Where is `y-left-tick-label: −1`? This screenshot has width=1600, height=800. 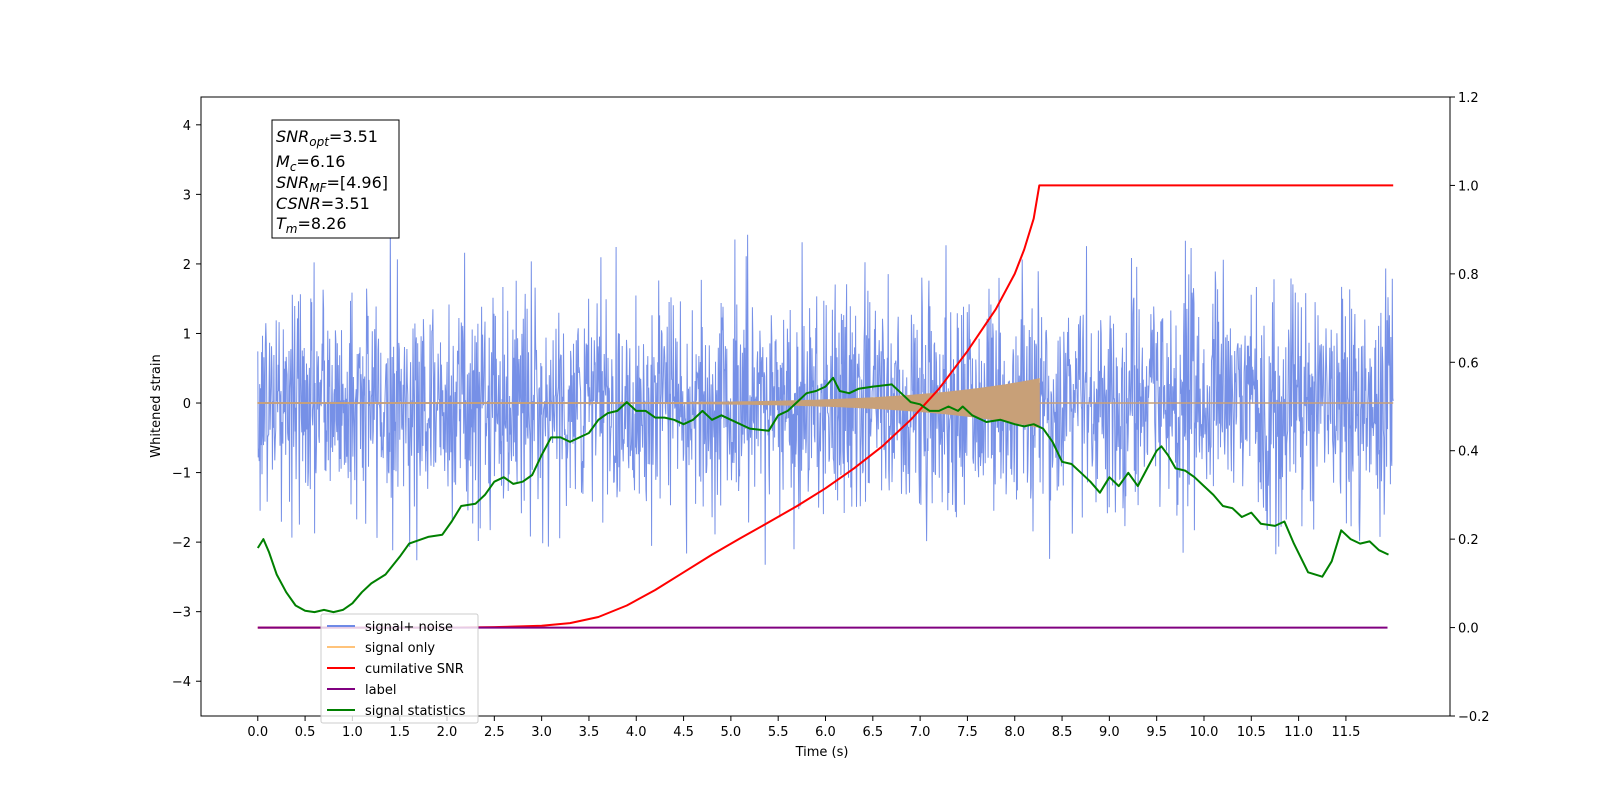
y-left-tick-label: −1 is located at coordinates (181, 474).